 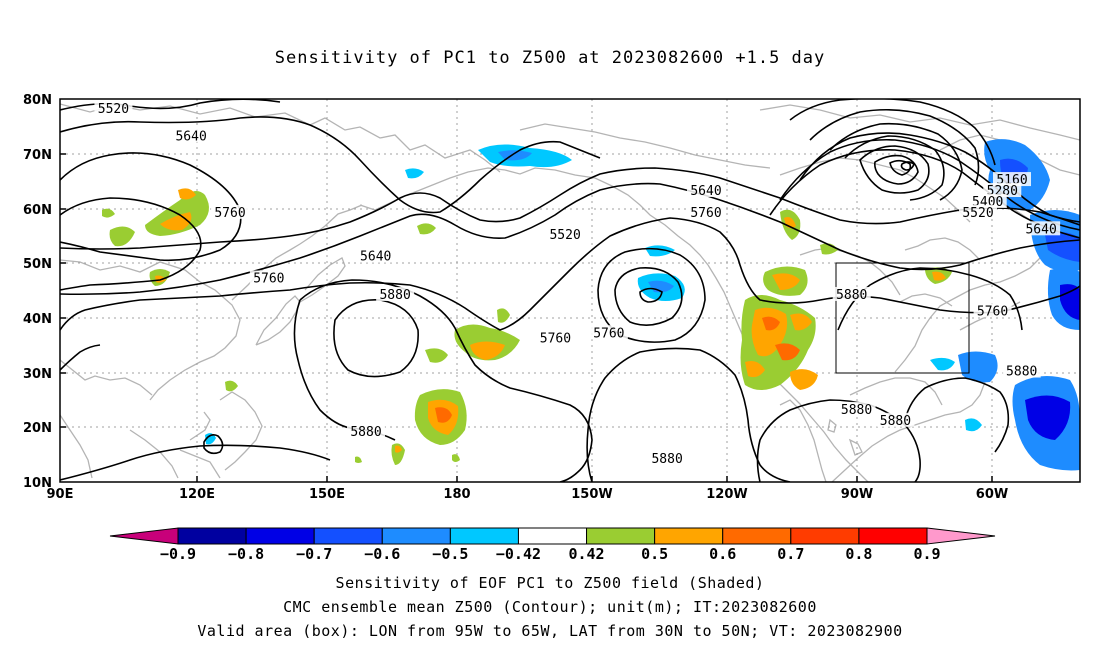 What do you see at coordinates (37, 319) in the screenshot?
I see `lat-tick-label: 40N` at bounding box center [37, 319].